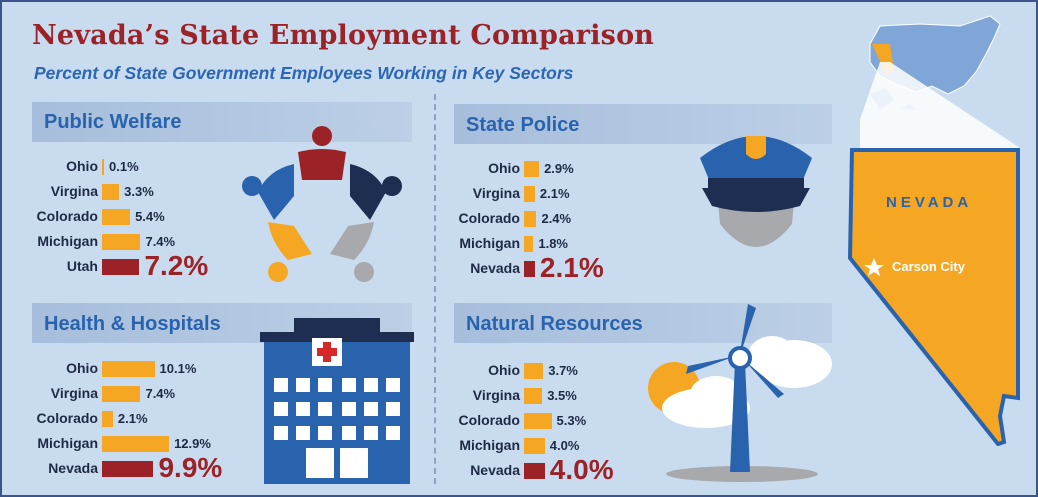  I want to click on bar-row-colorado: Colorado 5.3%, so click(584, 421).